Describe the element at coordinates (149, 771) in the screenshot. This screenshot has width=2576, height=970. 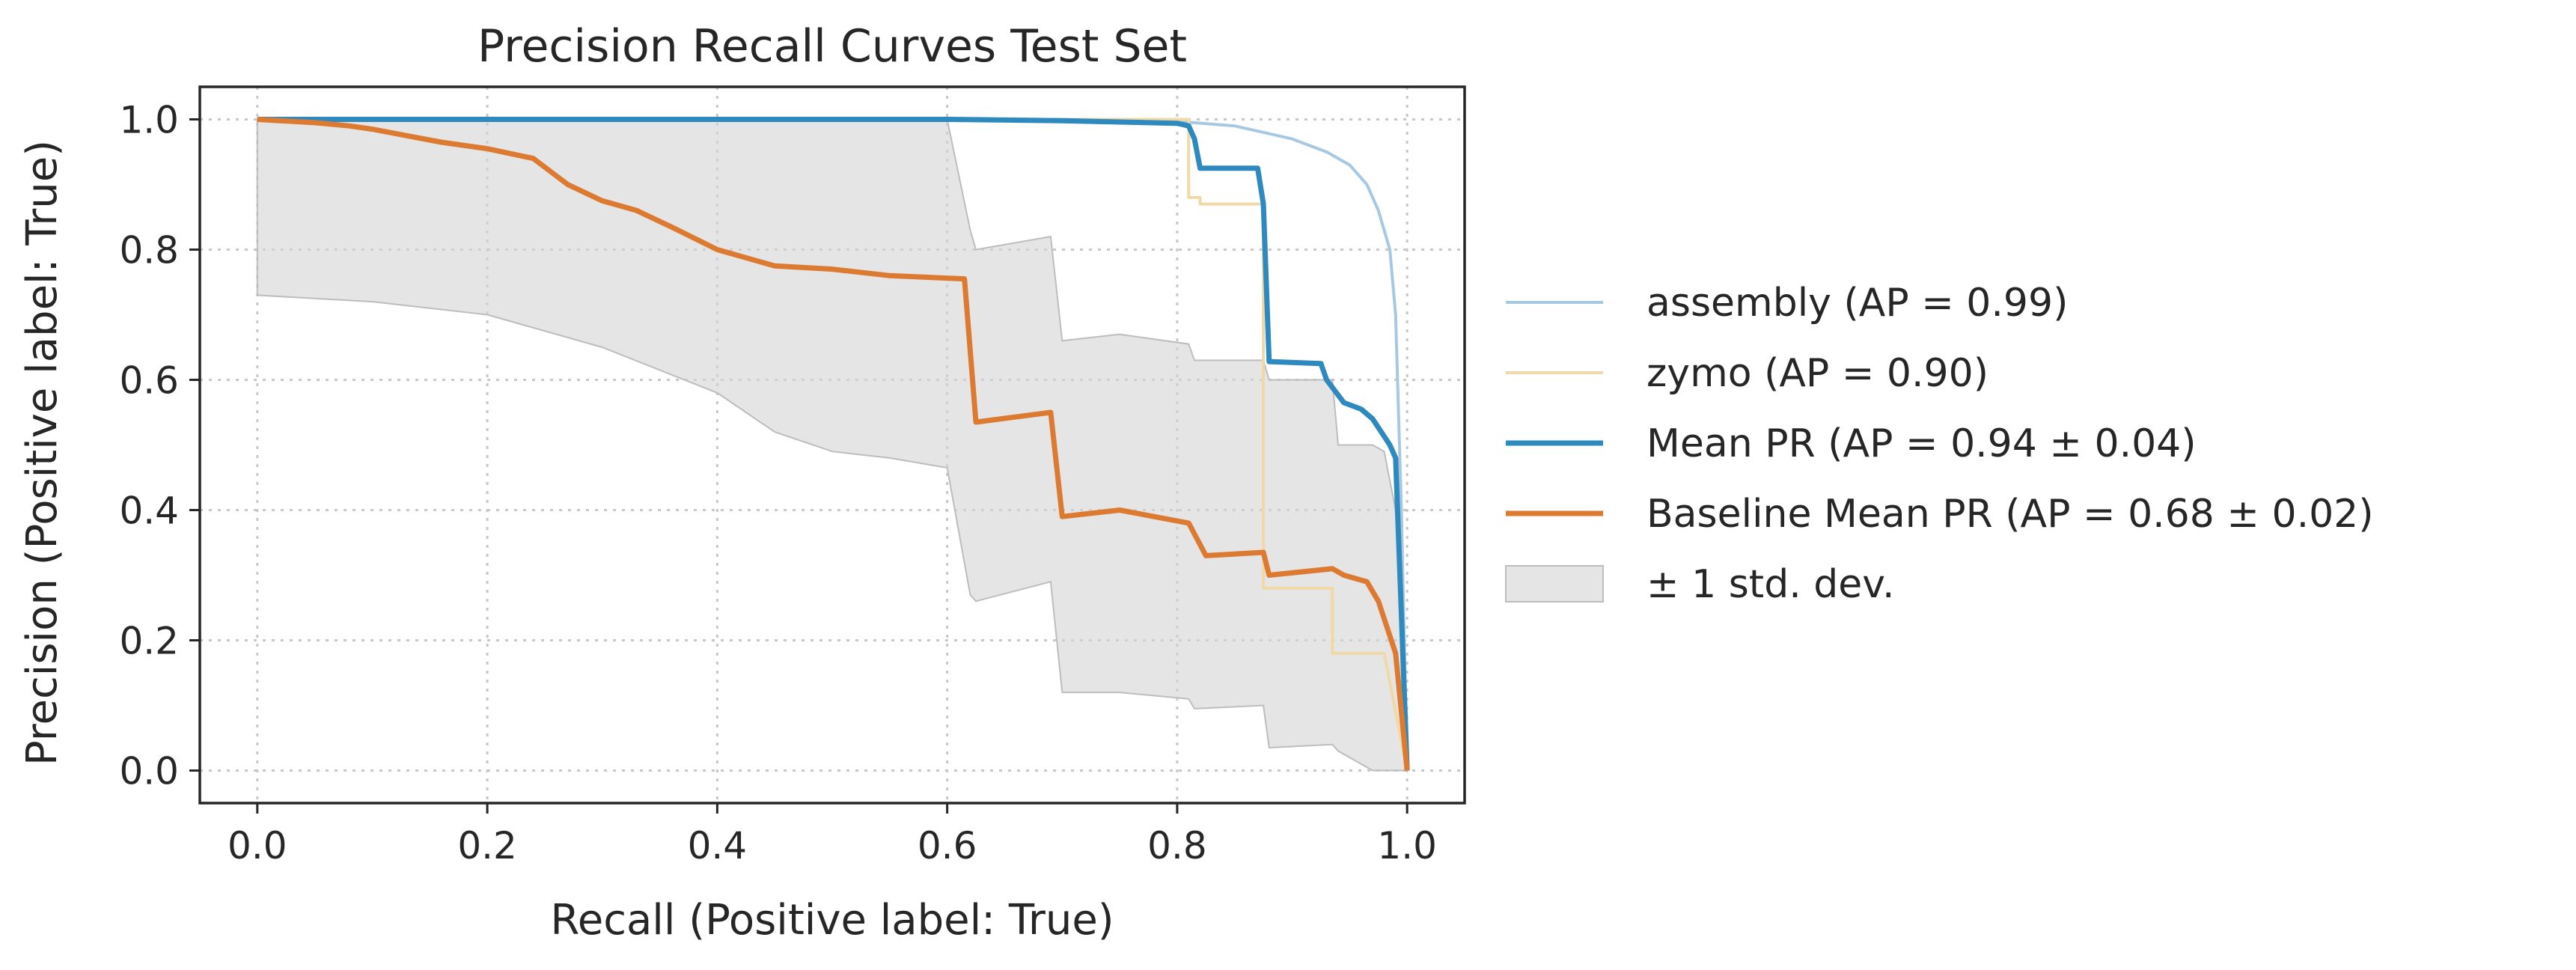
I see `y-tick-label: 0.0` at that location.